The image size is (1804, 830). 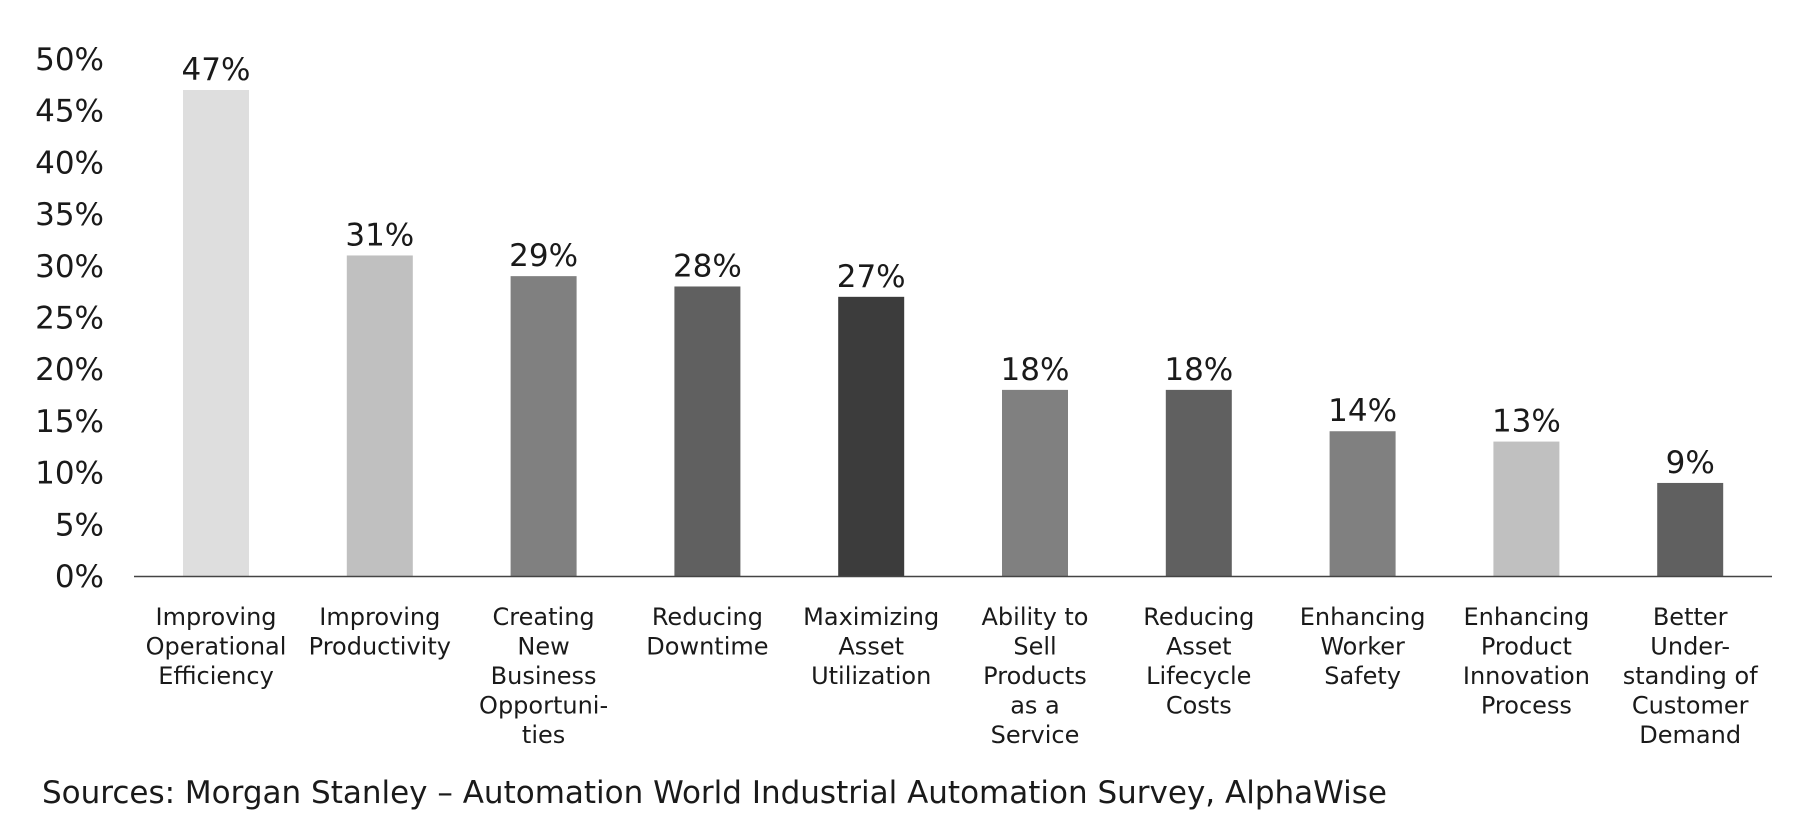 I want to click on category-label: Creating New Business Opportuni-ties, so click(x=543, y=676).